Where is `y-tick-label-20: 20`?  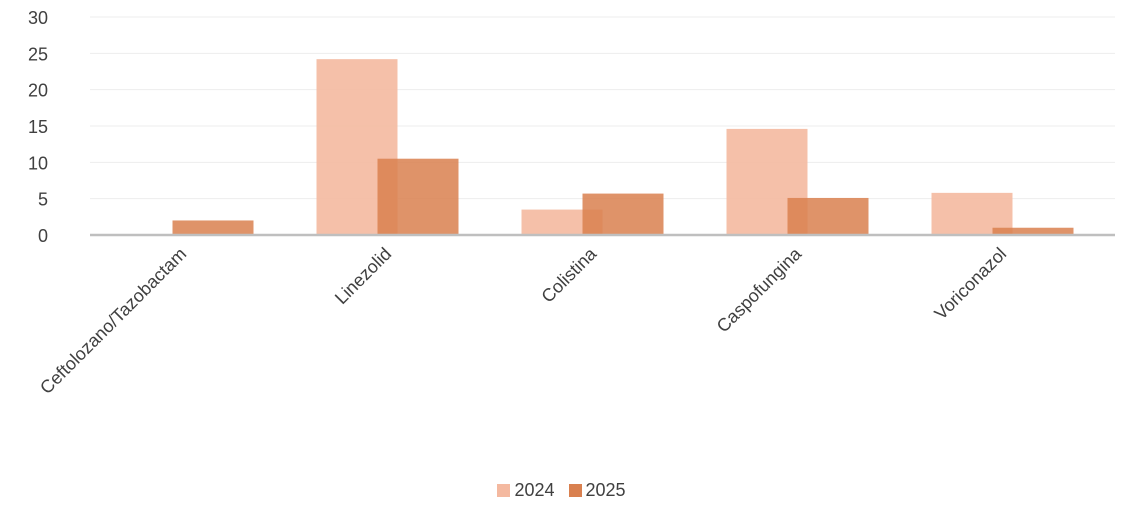 y-tick-label-20: 20 is located at coordinates (38, 91).